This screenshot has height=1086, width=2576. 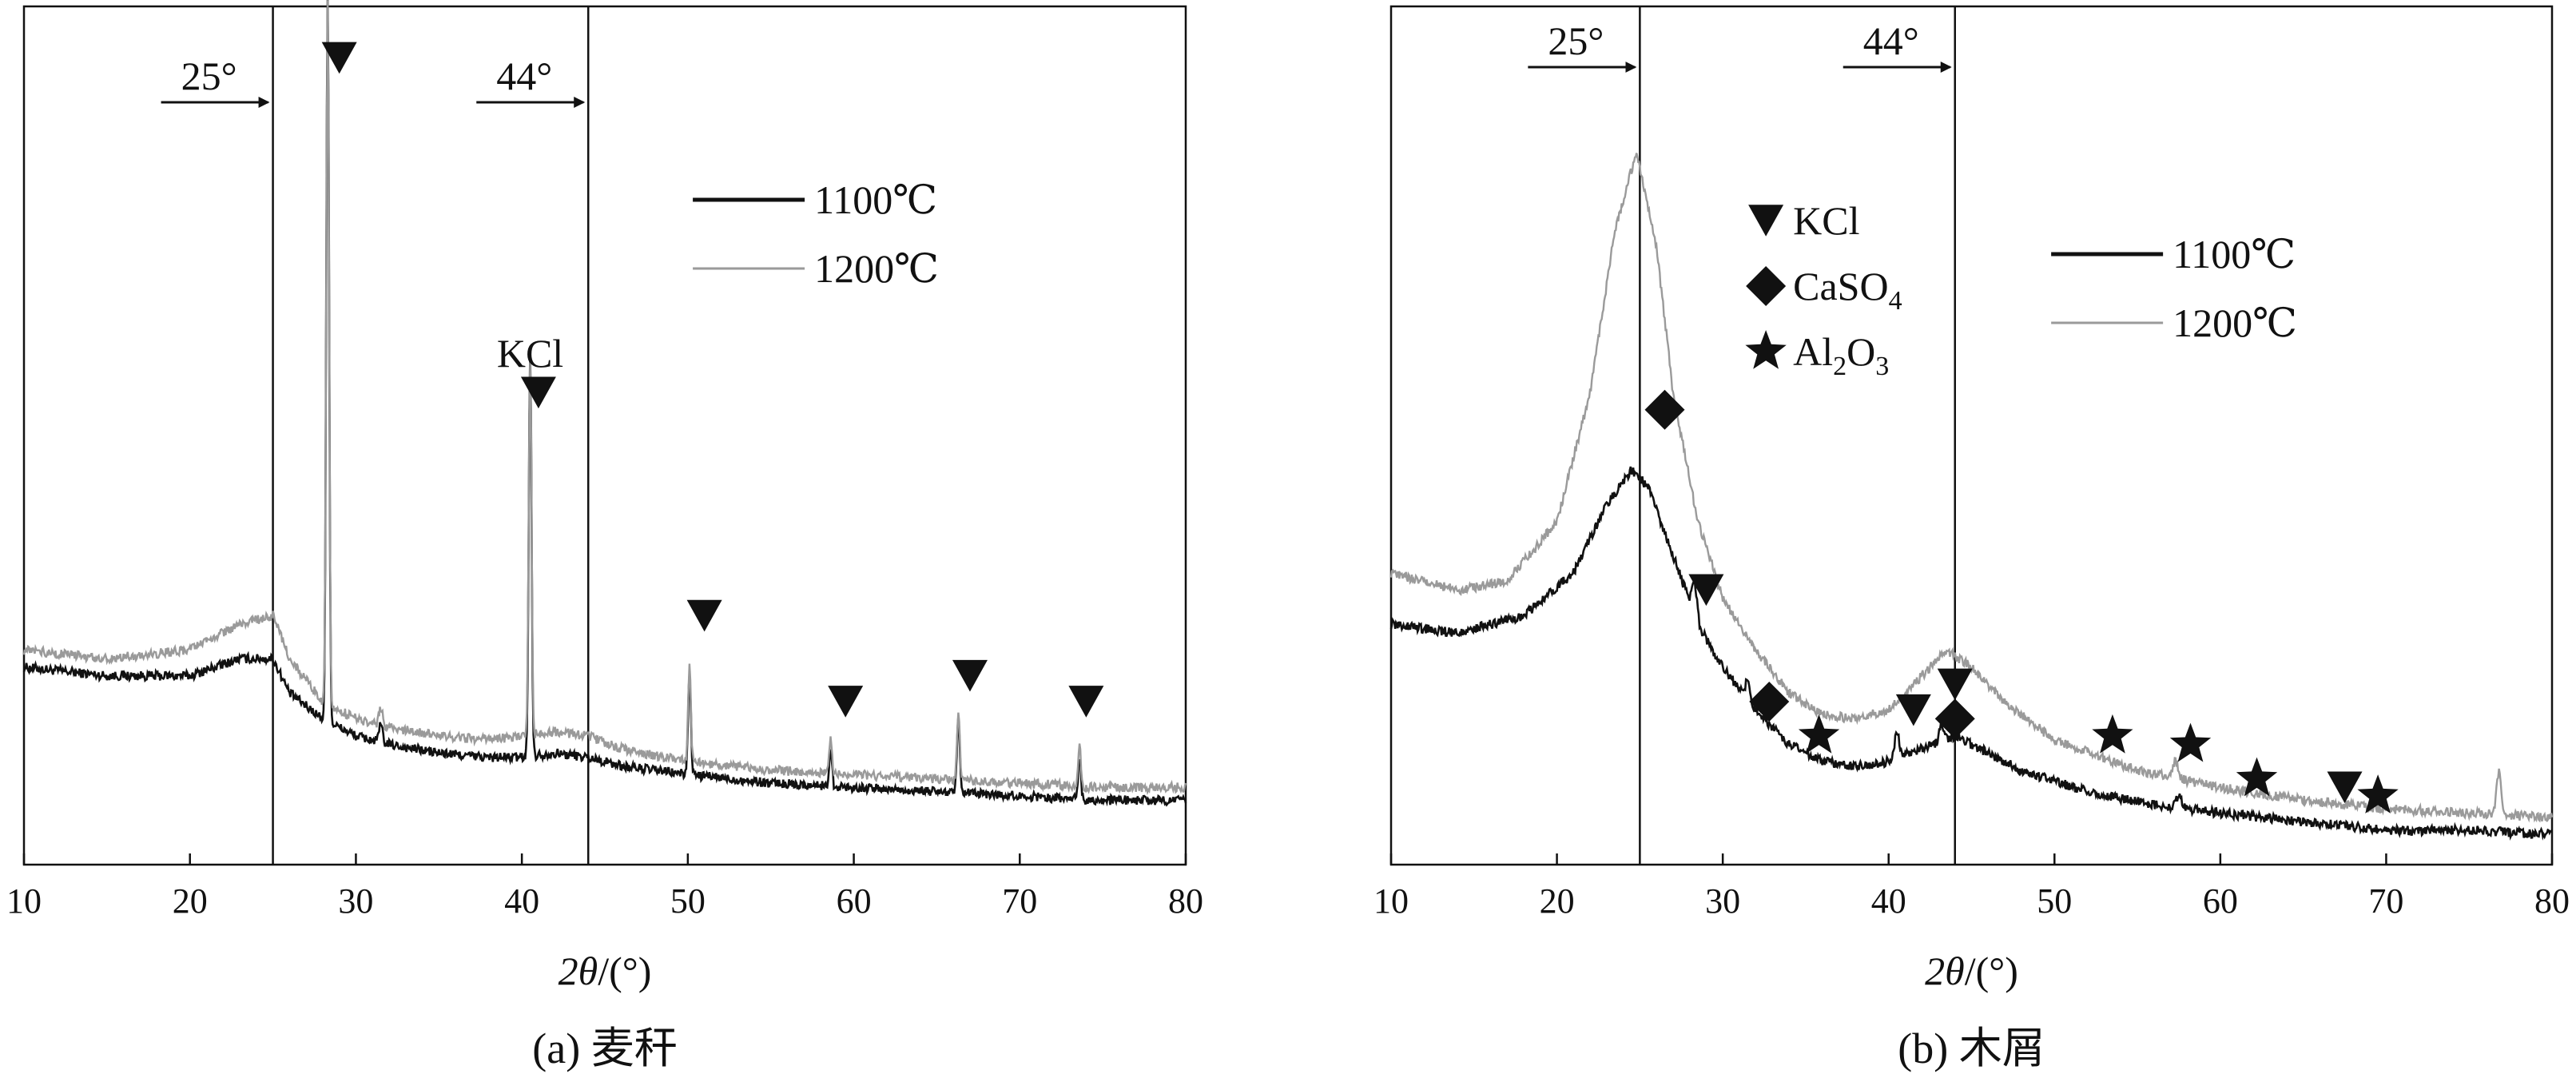 I want to click on panel-caption: (a) 麦秆, so click(x=604, y=1048).